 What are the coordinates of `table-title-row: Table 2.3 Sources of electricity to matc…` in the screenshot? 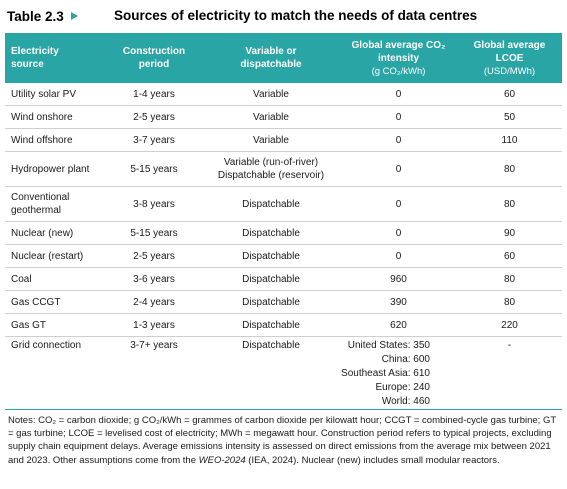 It's located at (242, 16).